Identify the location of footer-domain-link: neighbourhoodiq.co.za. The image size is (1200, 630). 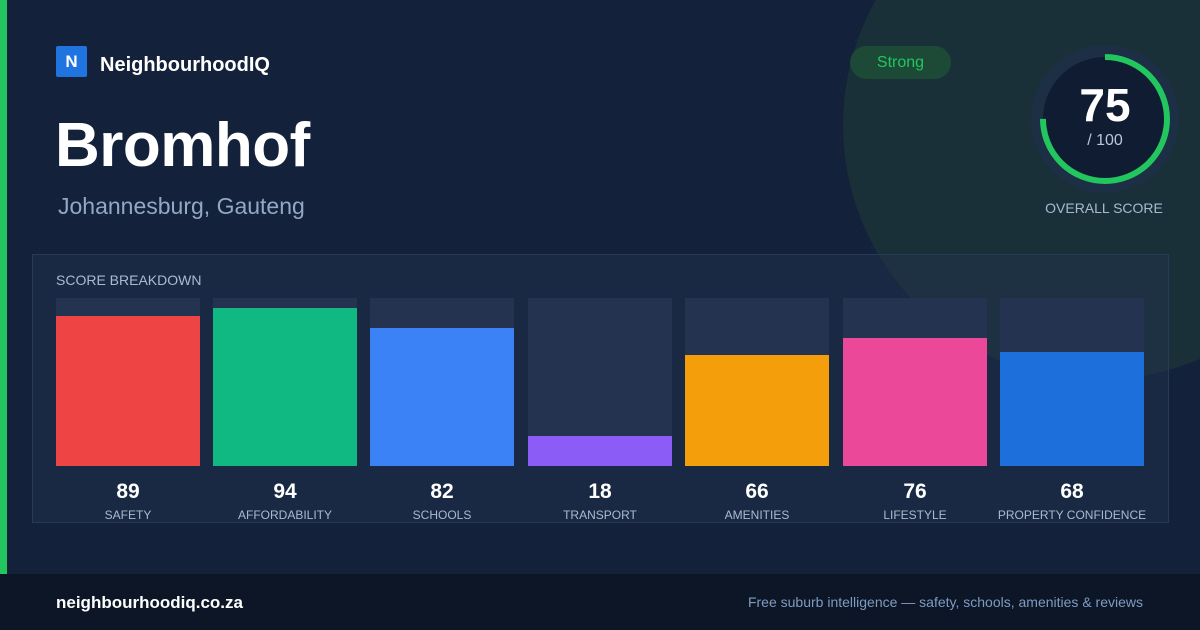
(149, 602).